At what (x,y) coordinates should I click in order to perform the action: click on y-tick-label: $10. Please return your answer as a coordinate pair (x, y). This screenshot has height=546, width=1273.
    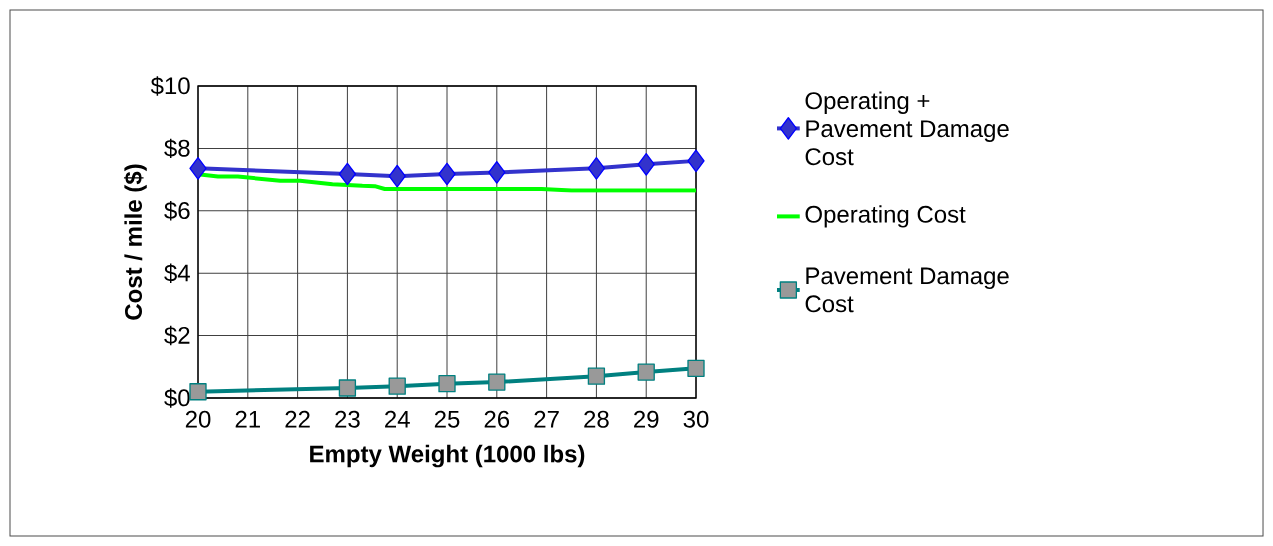
    Looking at the image, I should click on (170, 86).